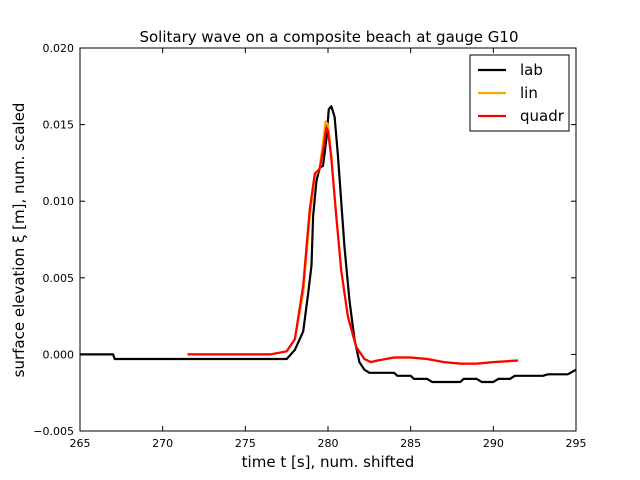  Describe the element at coordinates (531, 70) in the screenshot. I see `legend-label-lab: lab` at that location.